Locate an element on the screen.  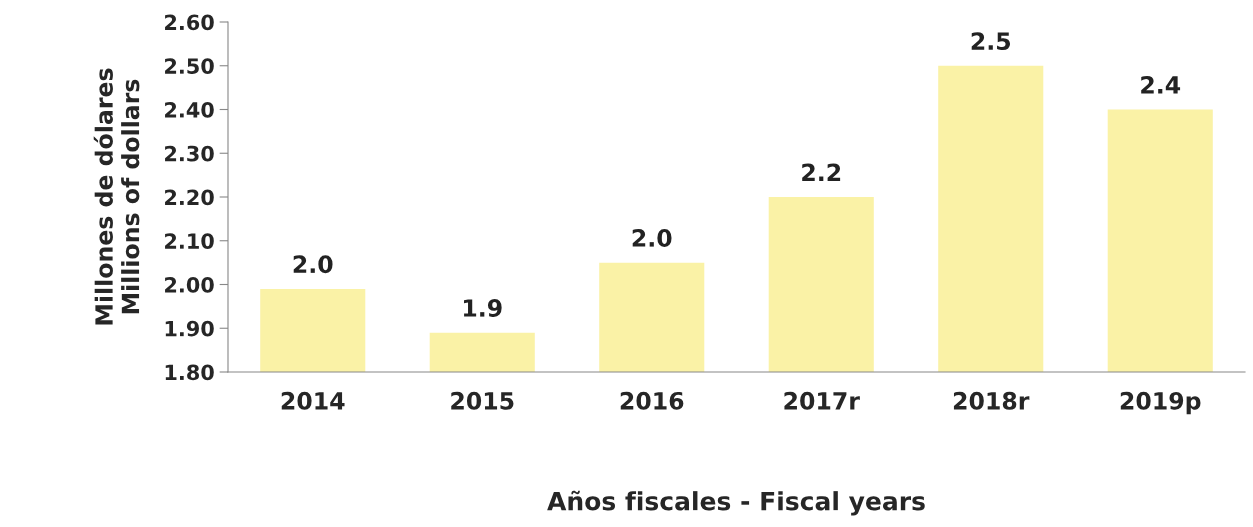
x-axis-title: Años fiscales - Fiscal years is located at coordinates (736, 503).